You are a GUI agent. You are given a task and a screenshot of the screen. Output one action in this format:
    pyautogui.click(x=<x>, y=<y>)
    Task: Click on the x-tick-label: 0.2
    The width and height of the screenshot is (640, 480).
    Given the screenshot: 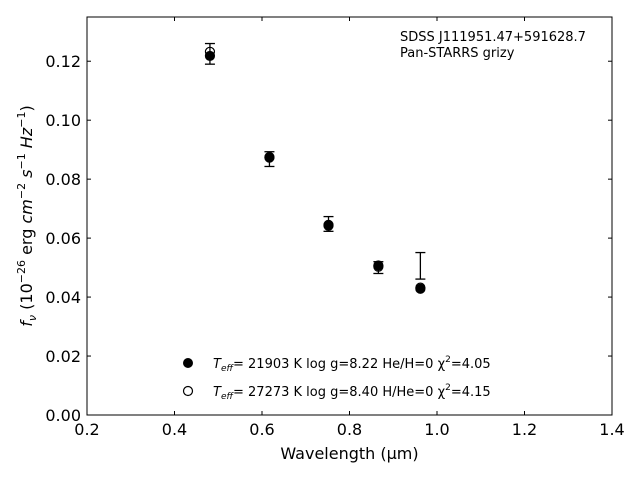 What is the action you would take?
    pyautogui.click(x=86, y=429)
    